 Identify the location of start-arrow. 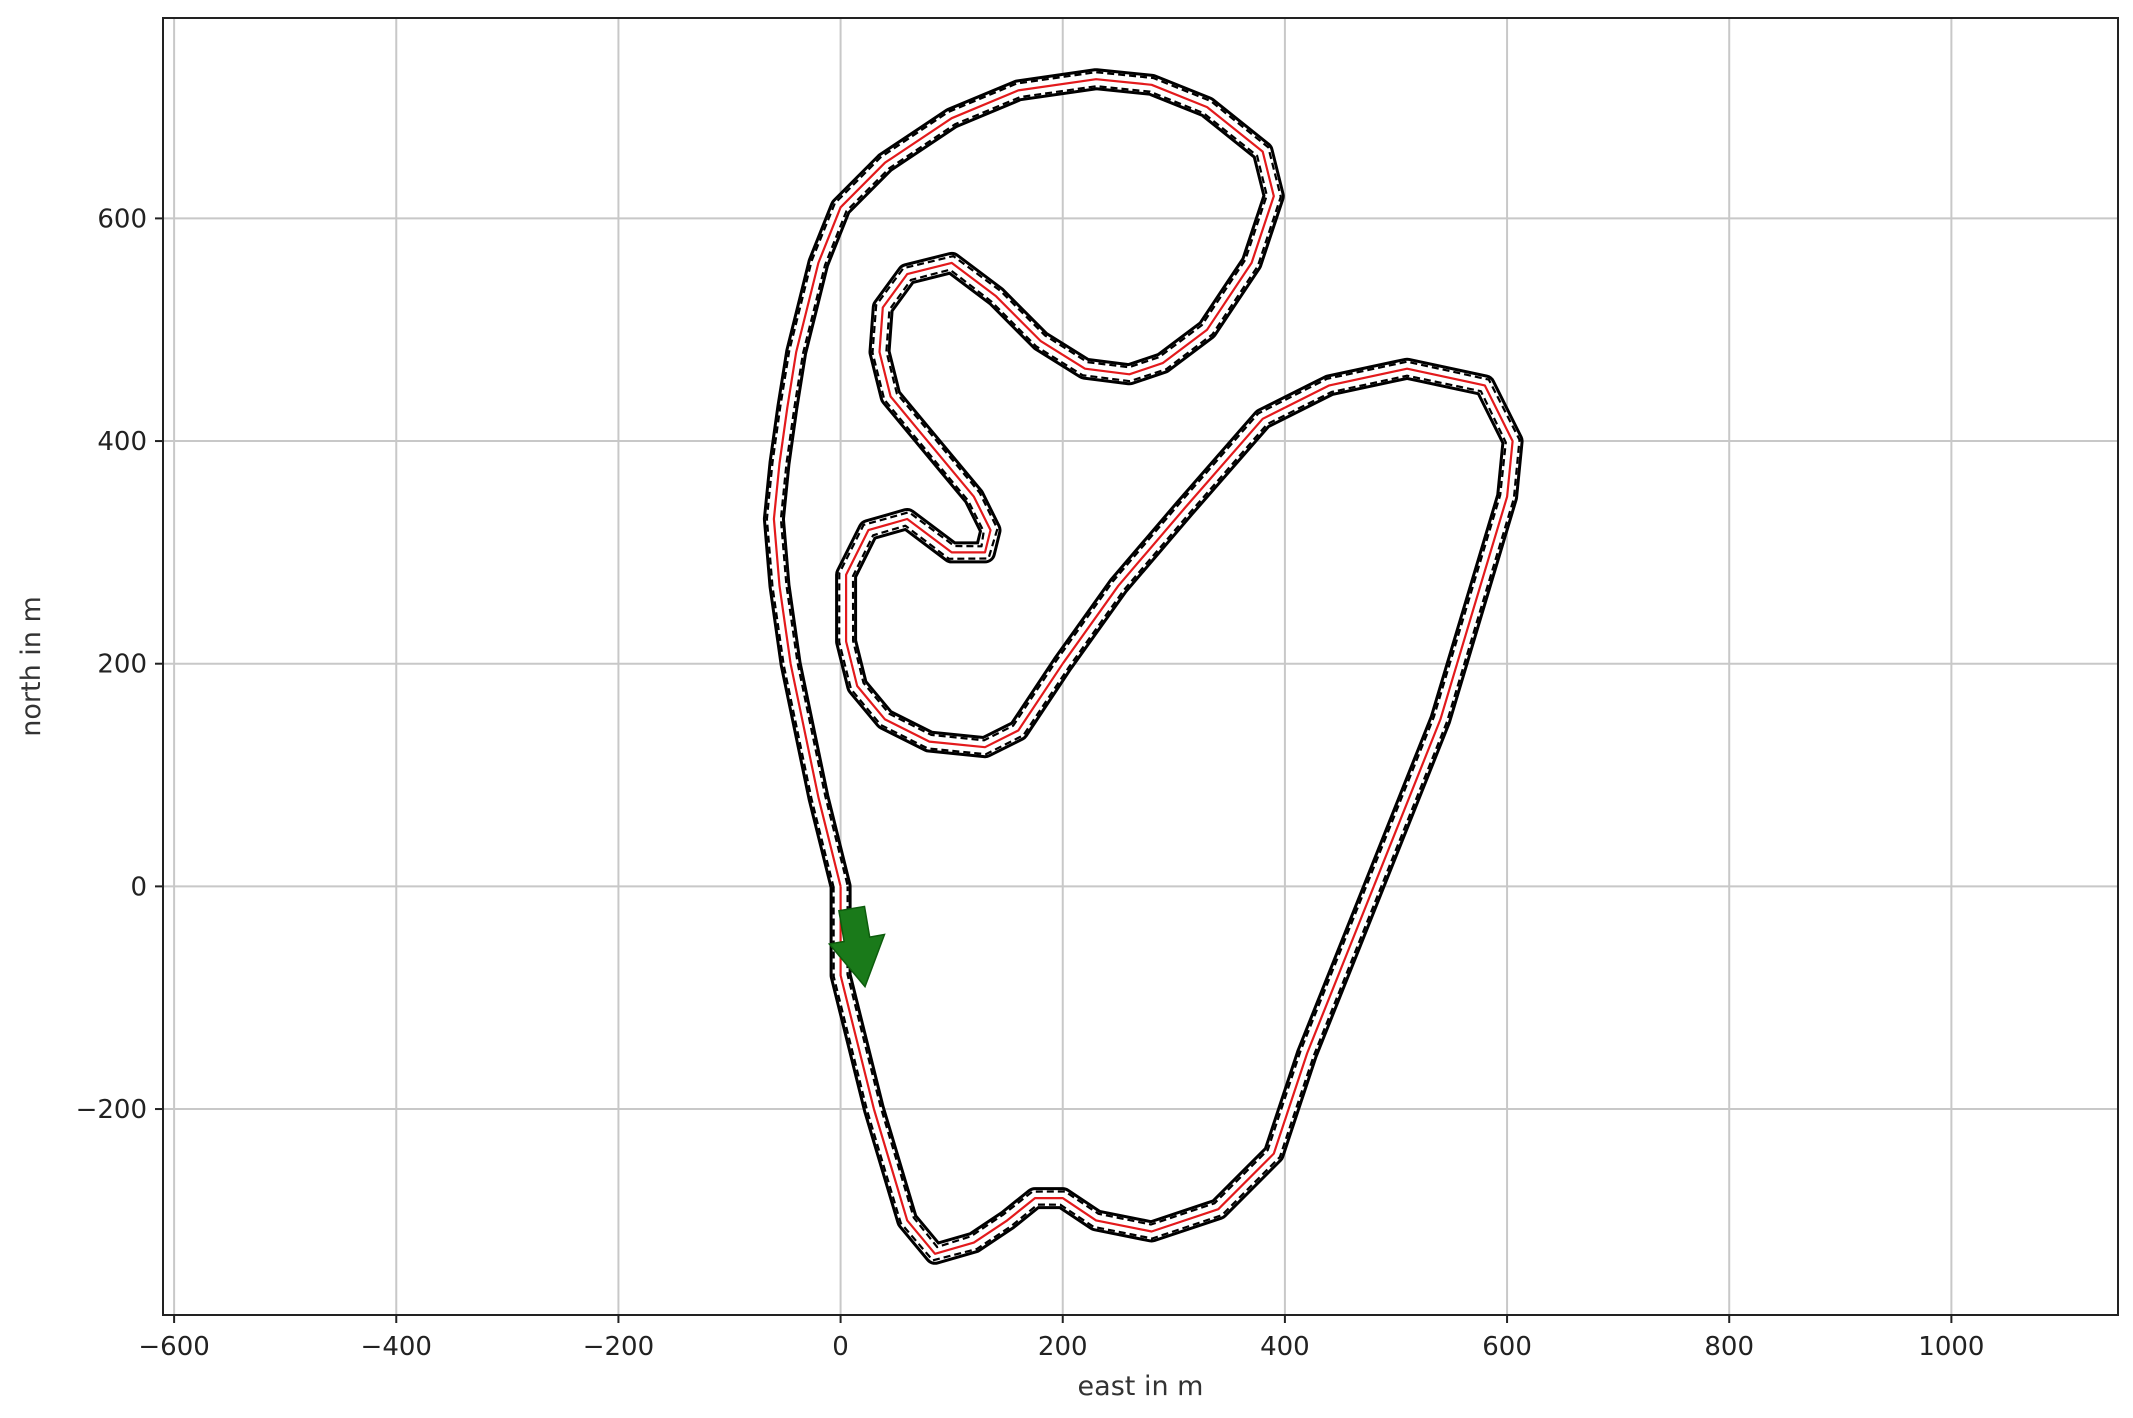
(856, 947).